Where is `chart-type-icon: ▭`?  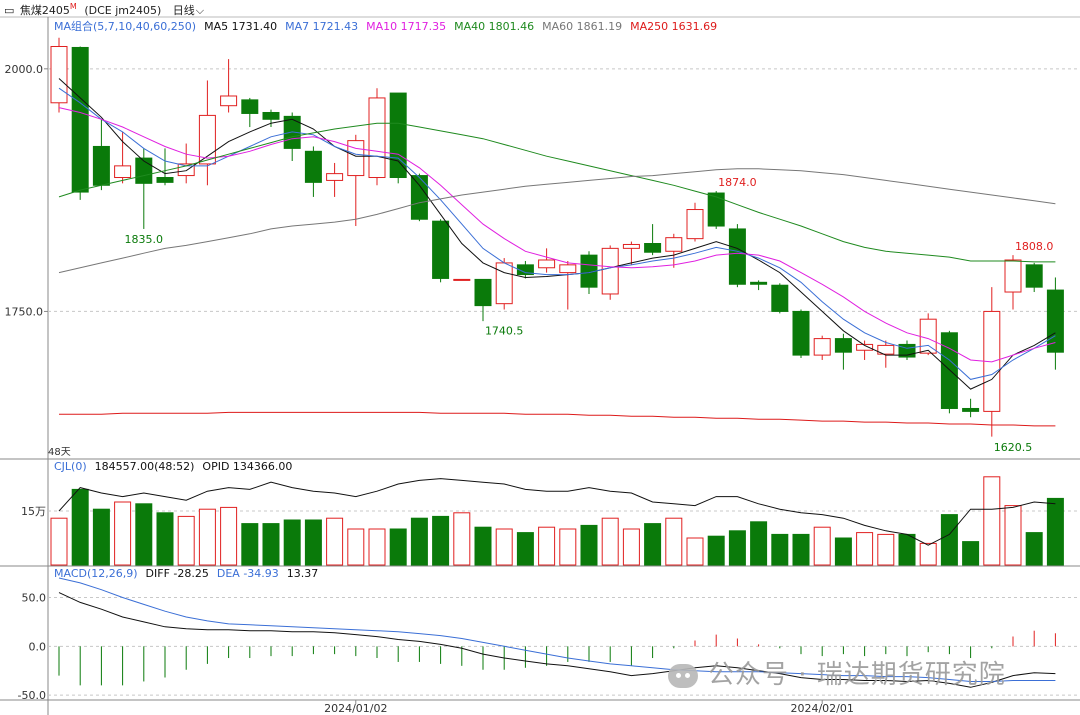
chart-type-icon: ▭ is located at coordinates (9, 10).